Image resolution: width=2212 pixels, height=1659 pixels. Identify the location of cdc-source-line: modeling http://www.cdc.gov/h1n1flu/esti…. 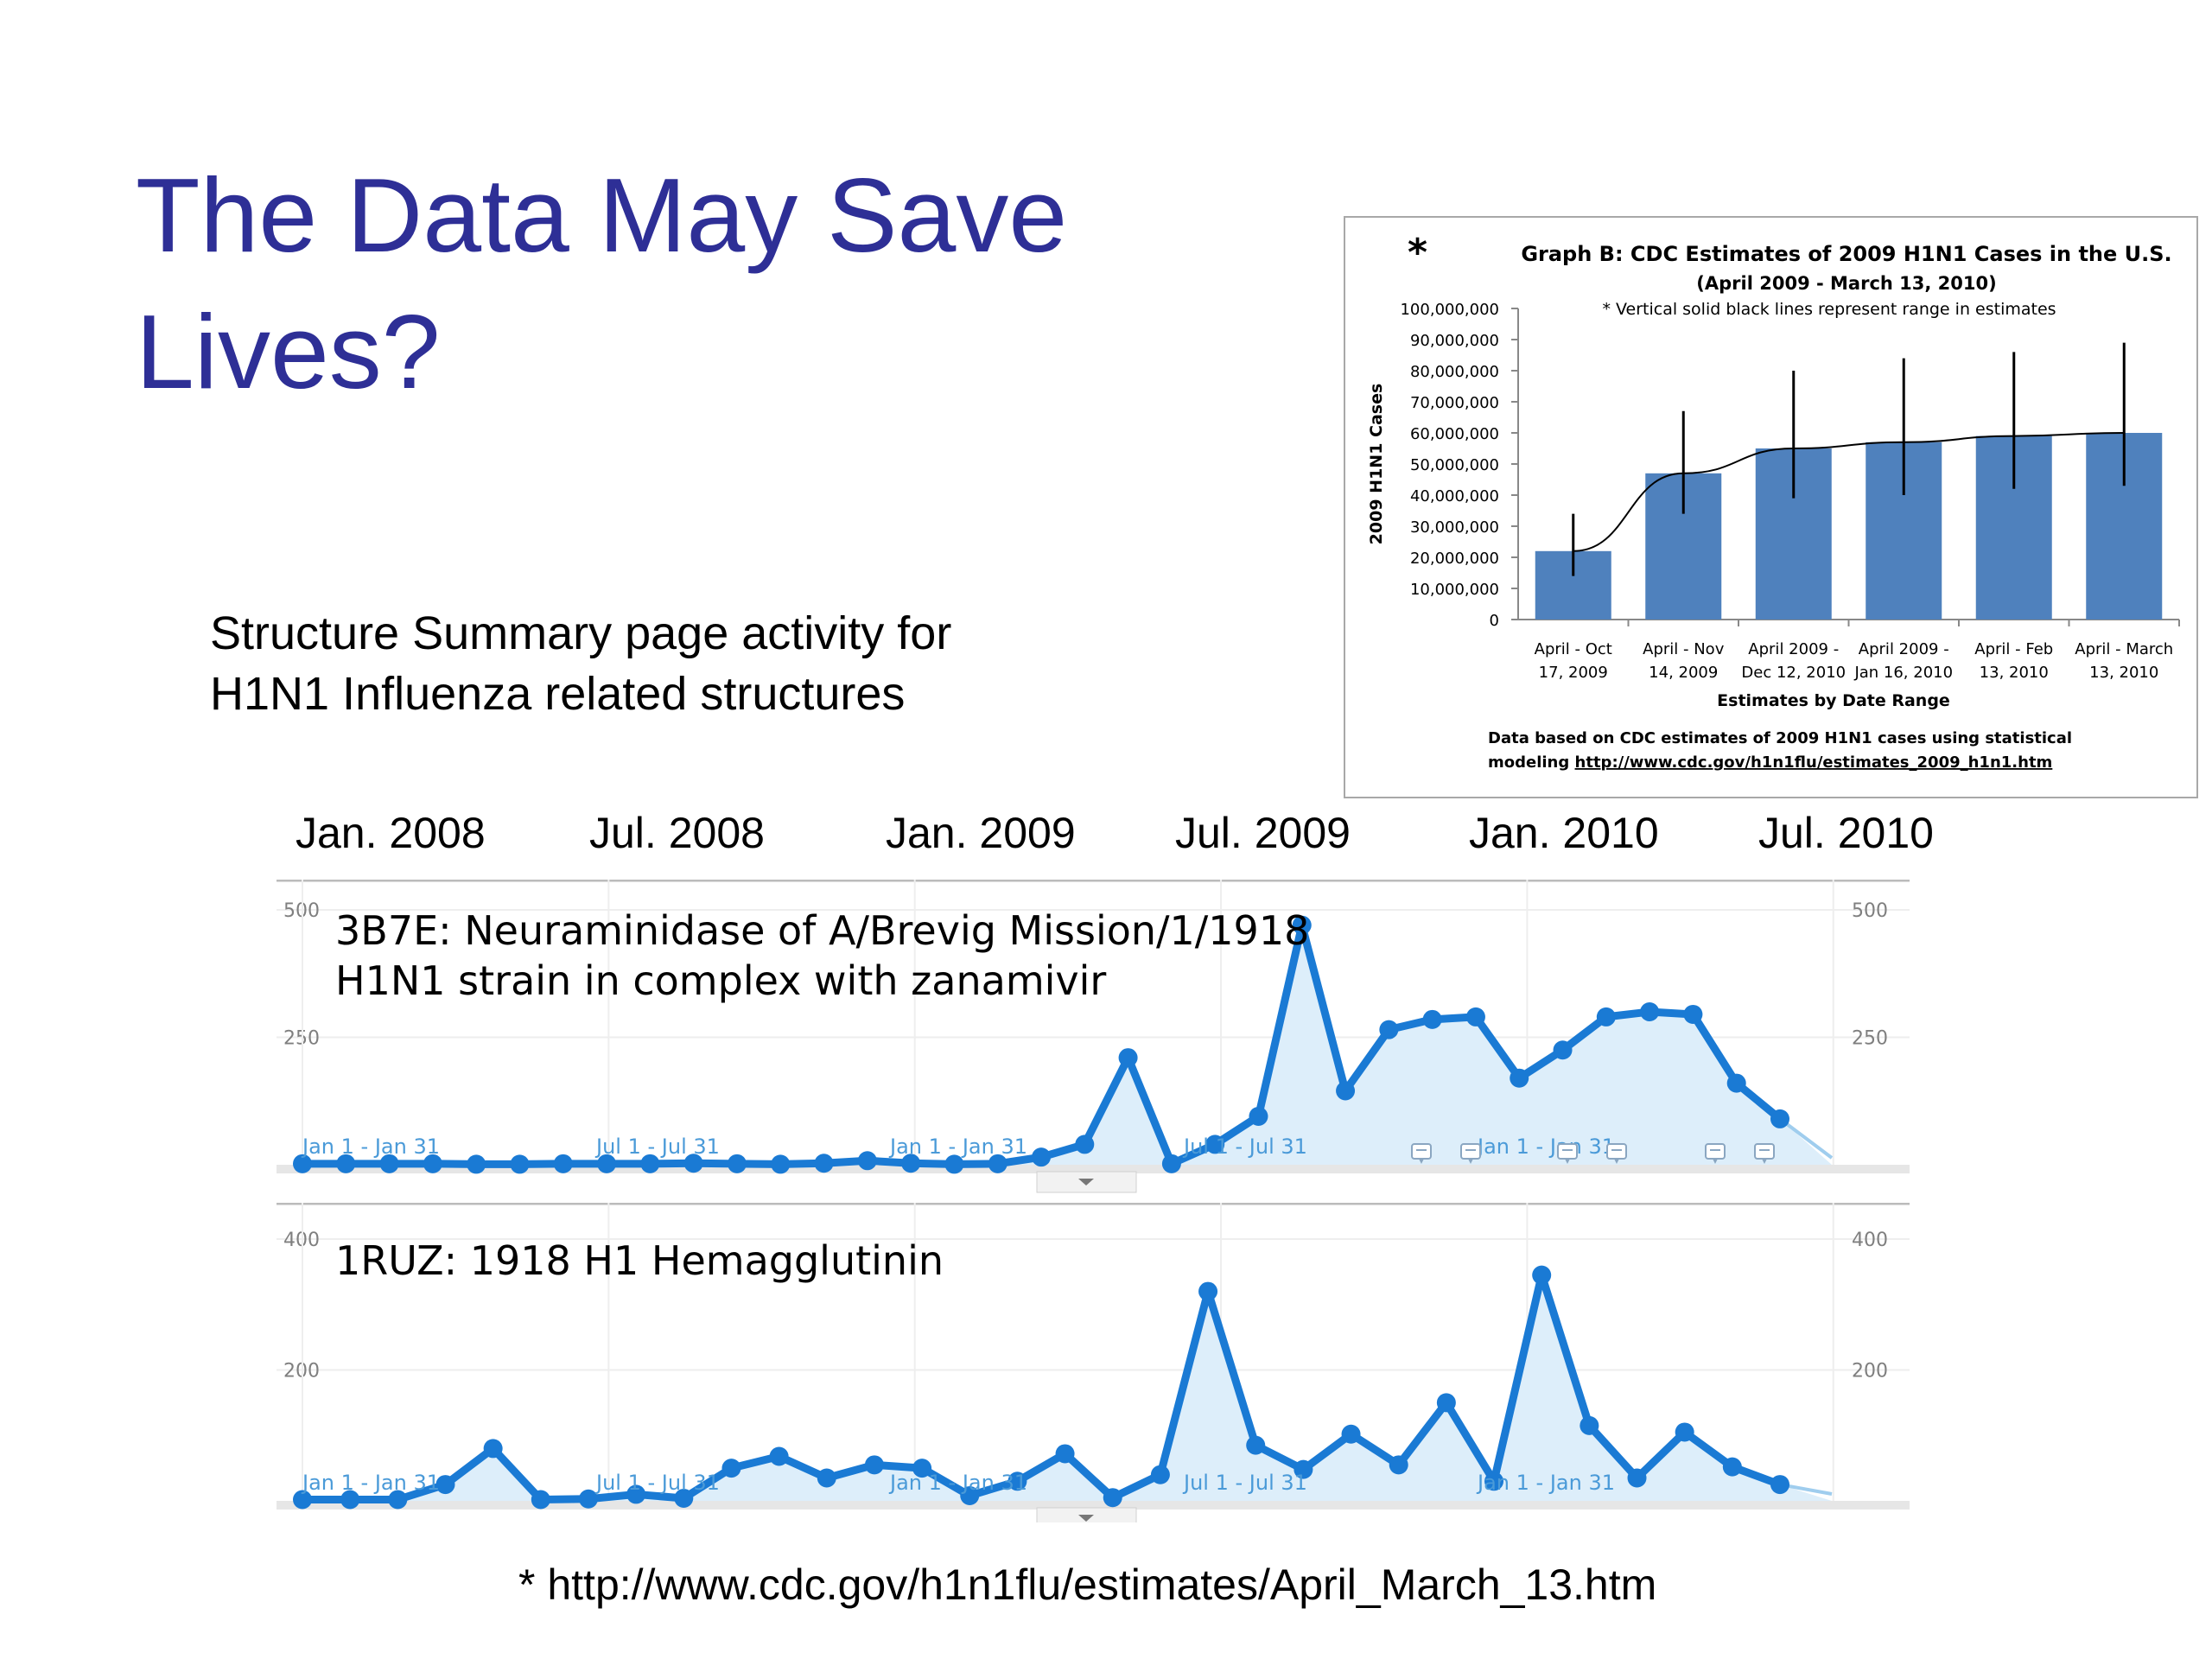
(1770, 762).